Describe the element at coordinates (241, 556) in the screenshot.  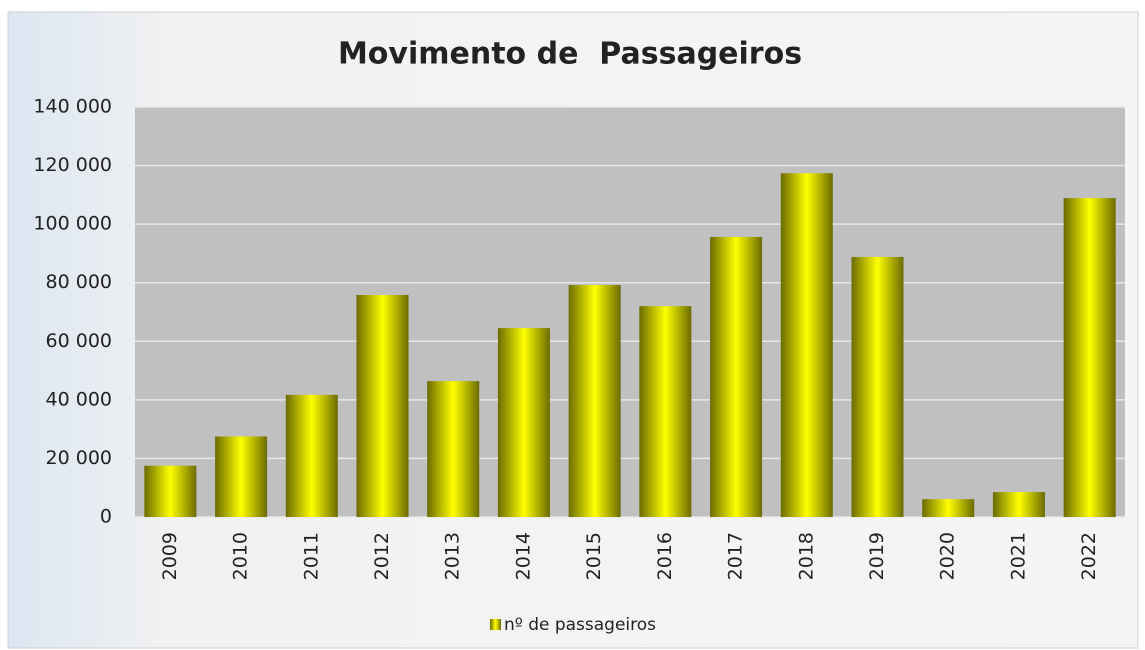
I see `x-tick-label: 2010` at that location.